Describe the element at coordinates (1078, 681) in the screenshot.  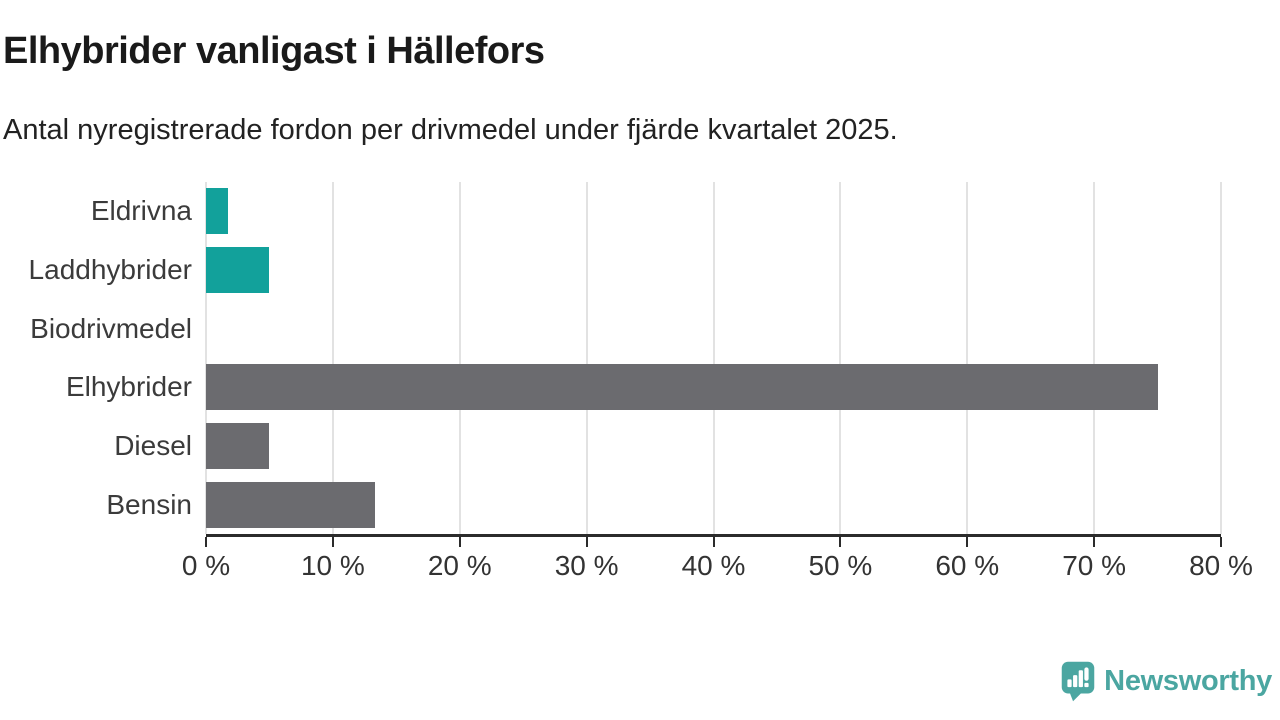
I see `newsworthy-bubble-chart-icon` at that location.